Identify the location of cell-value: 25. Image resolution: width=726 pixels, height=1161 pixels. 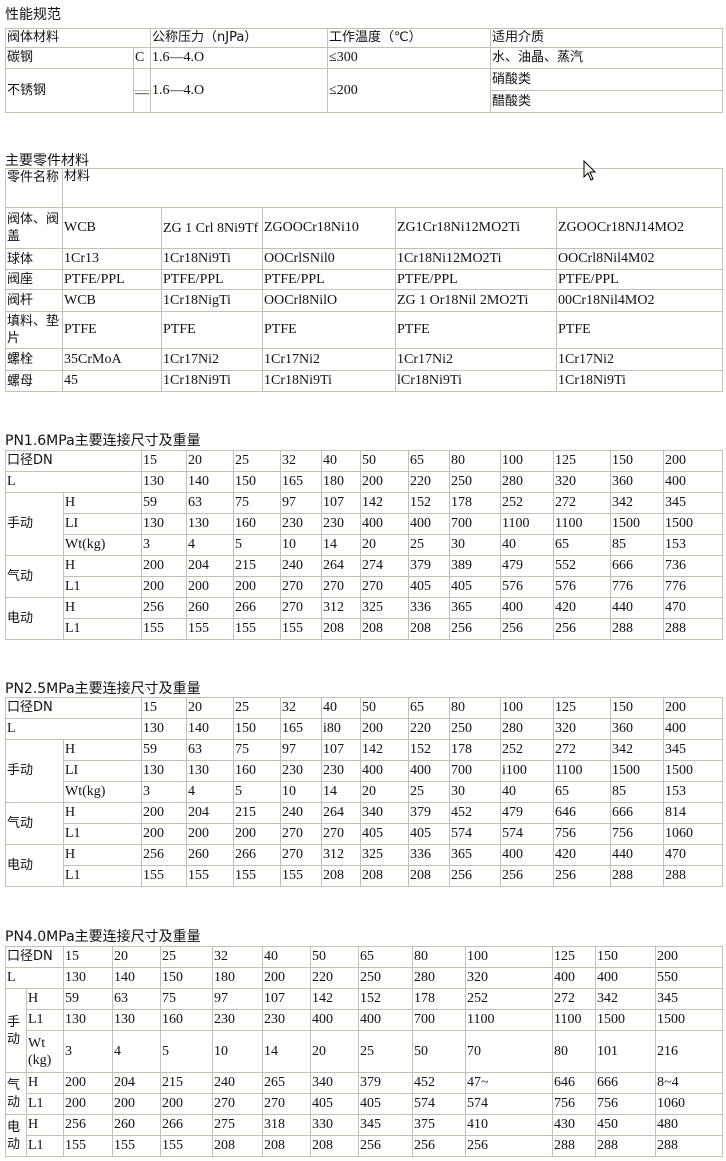
(429, 792).